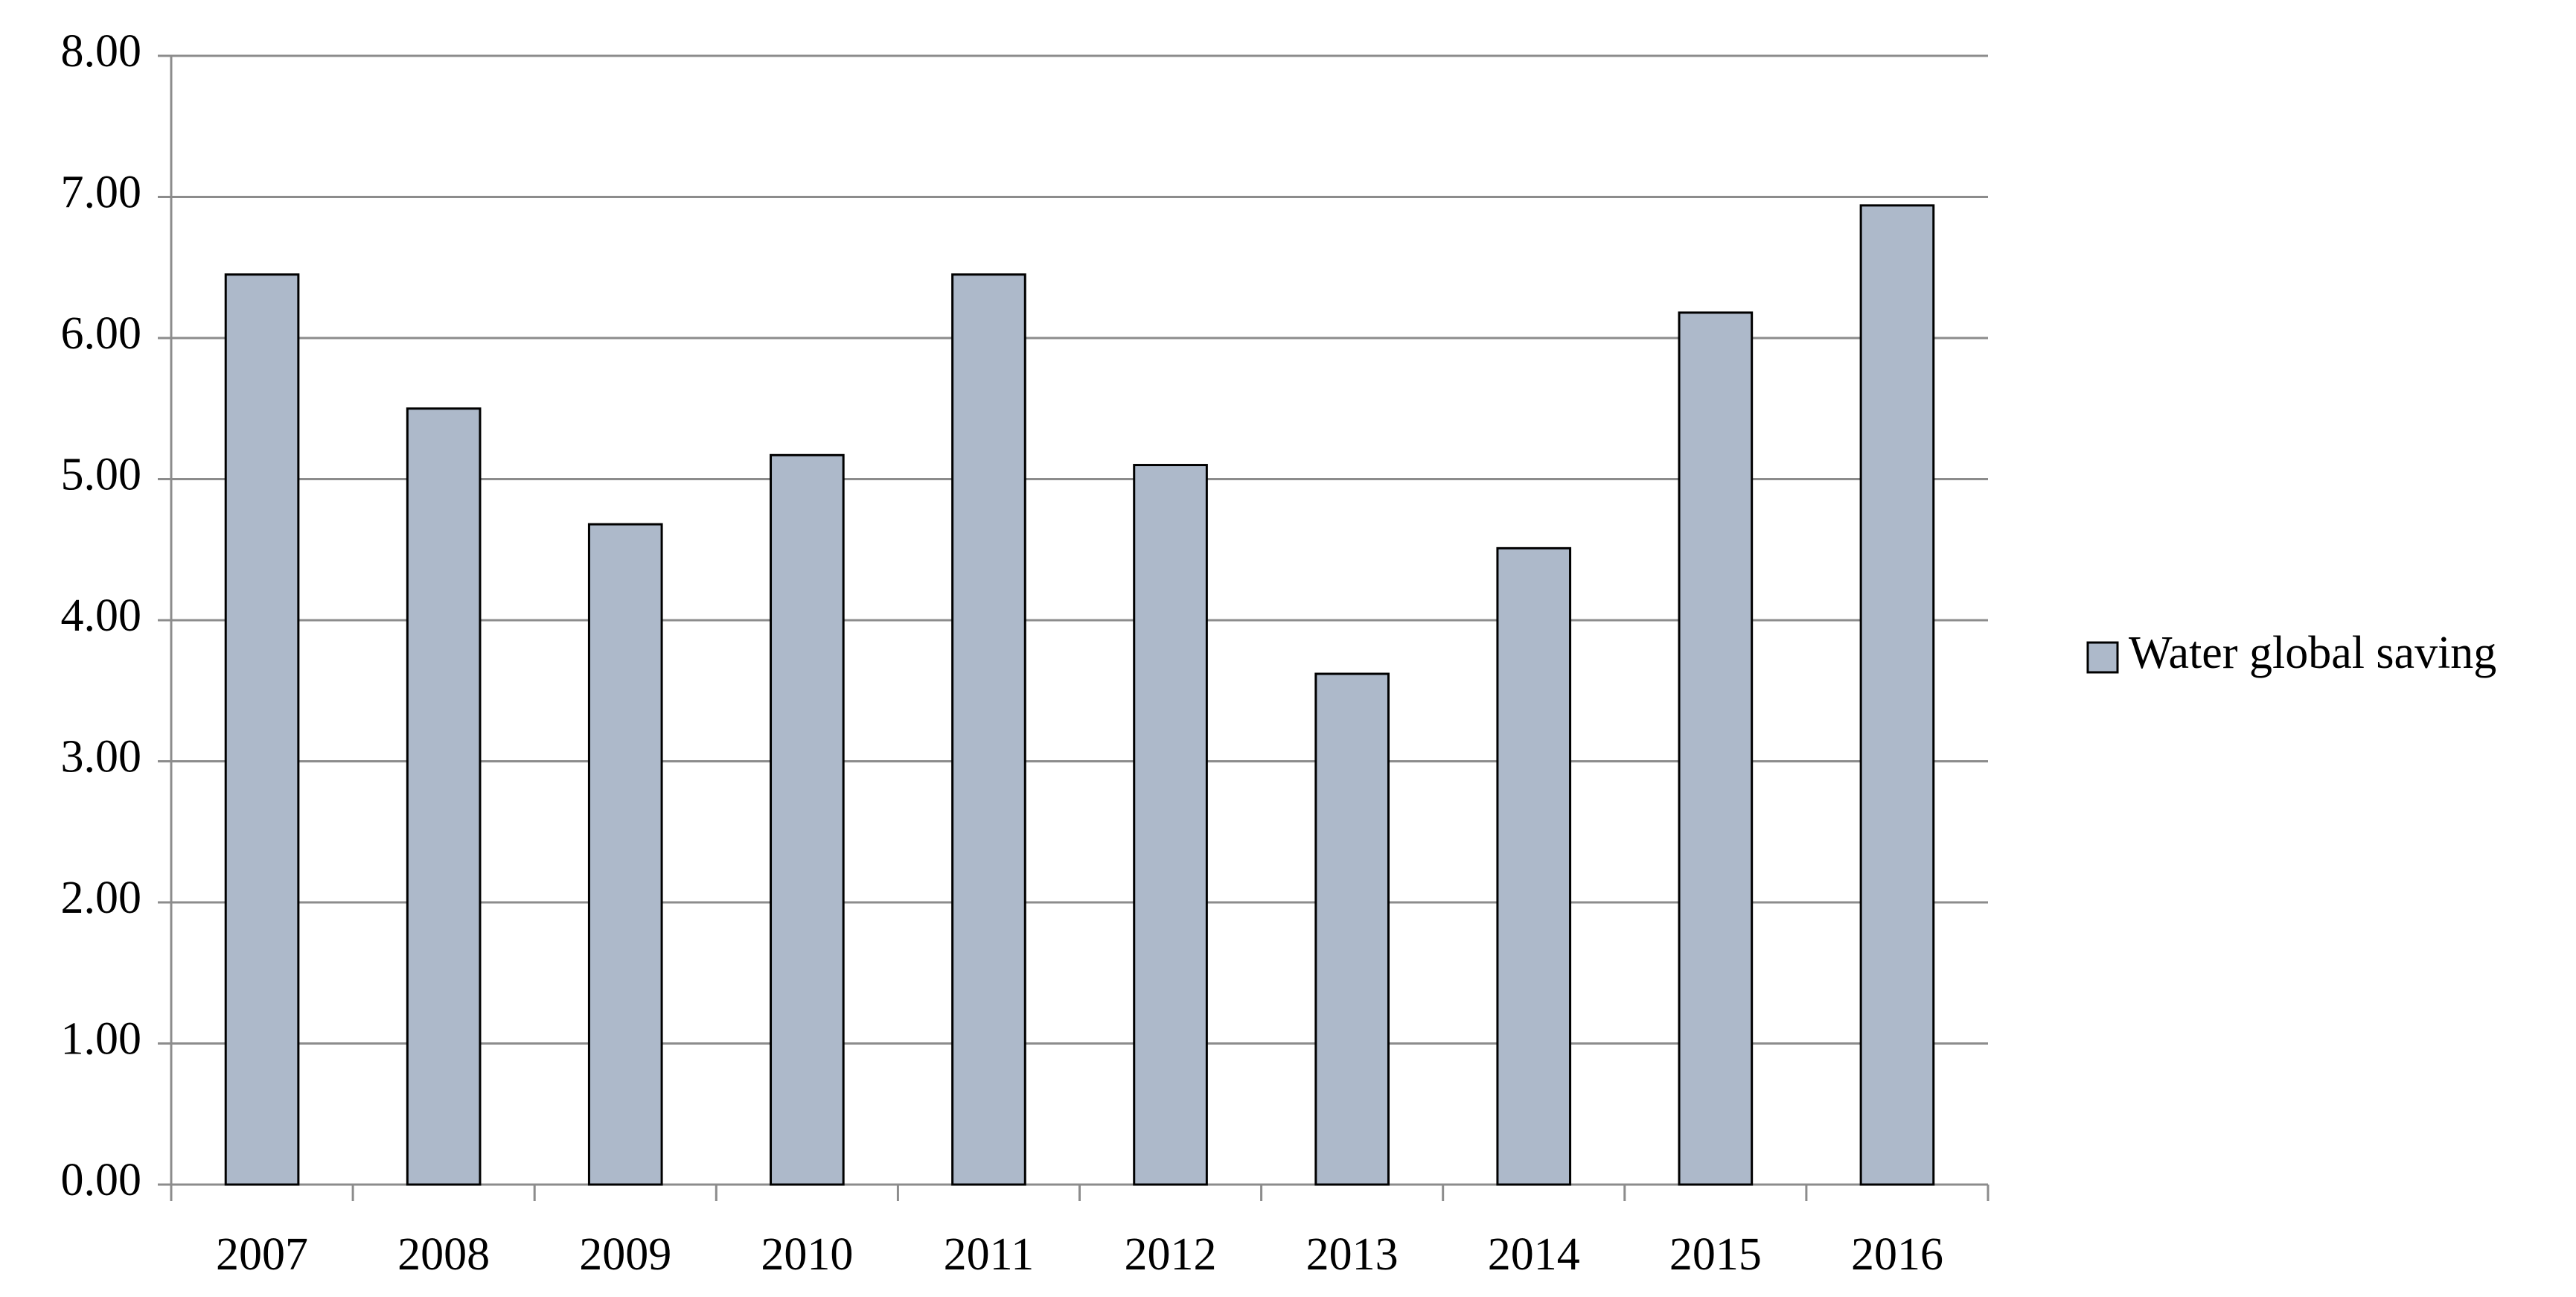 The height and width of the screenshot is (1297, 2576). What do you see at coordinates (101, 898) in the screenshot?
I see `y-tick-label: 2.00` at bounding box center [101, 898].